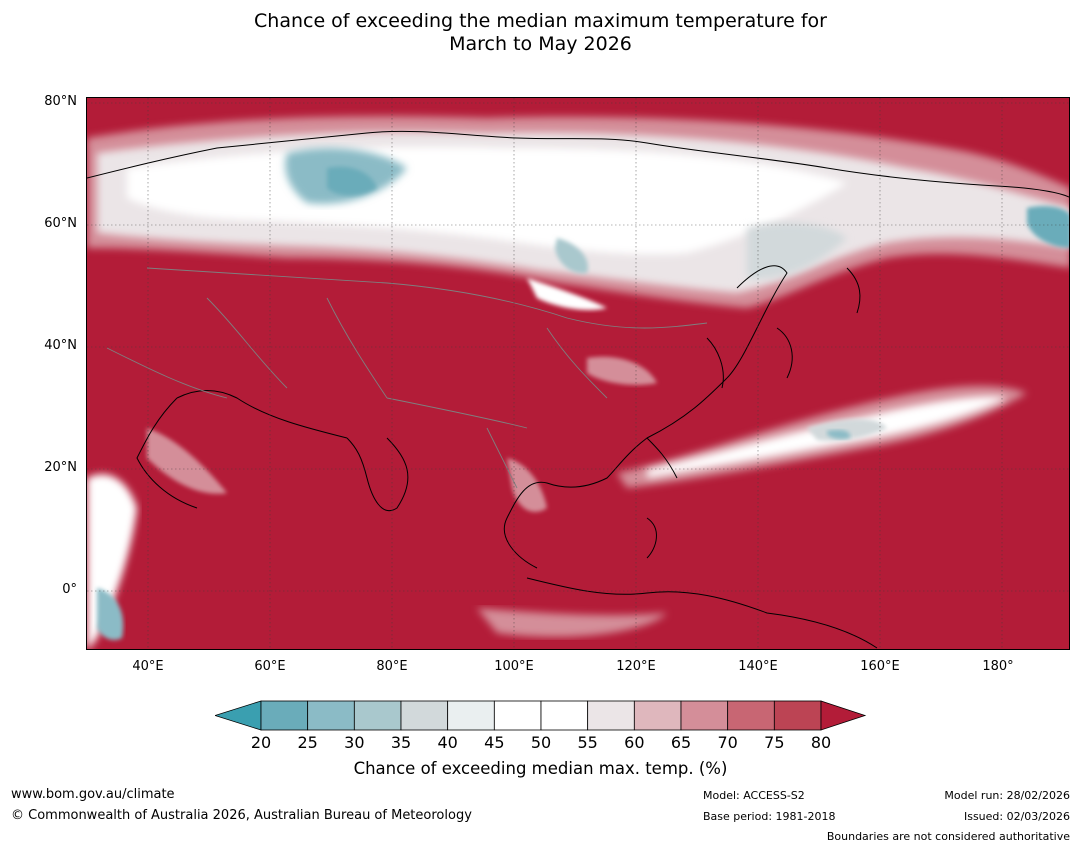  What do you see at coordinates (622, 370) in the screenshot?
I see `east-china-anomaly-region` at bounding box center [622, 370].